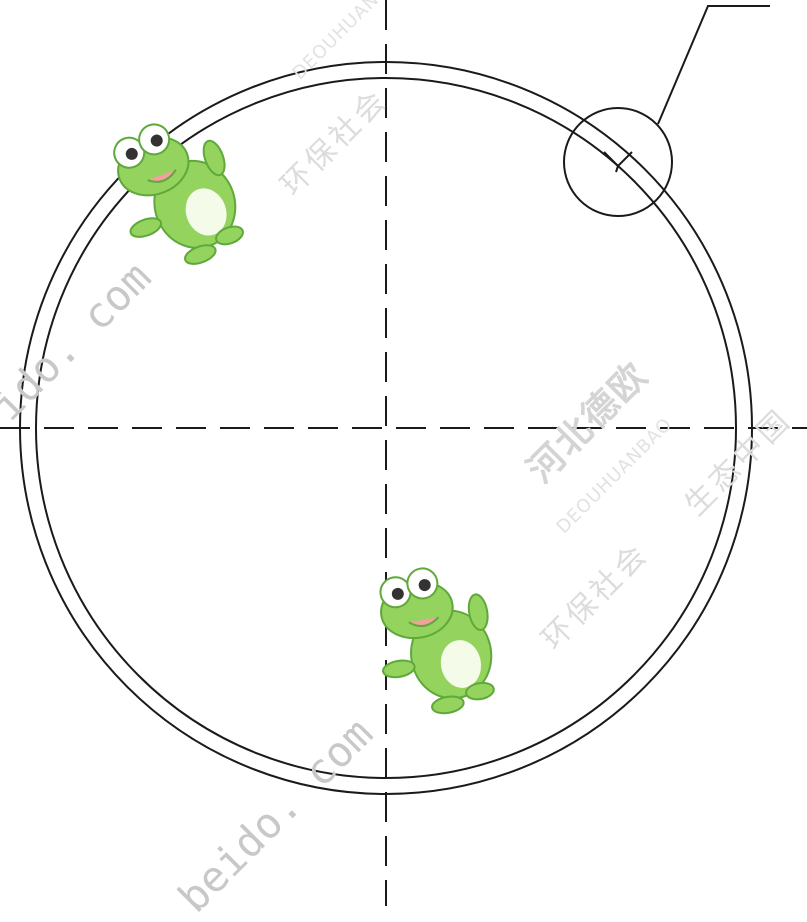 The height and width of the screenshot is (922, 807). I want to click on detail-callout-circle, so click(618, 162).